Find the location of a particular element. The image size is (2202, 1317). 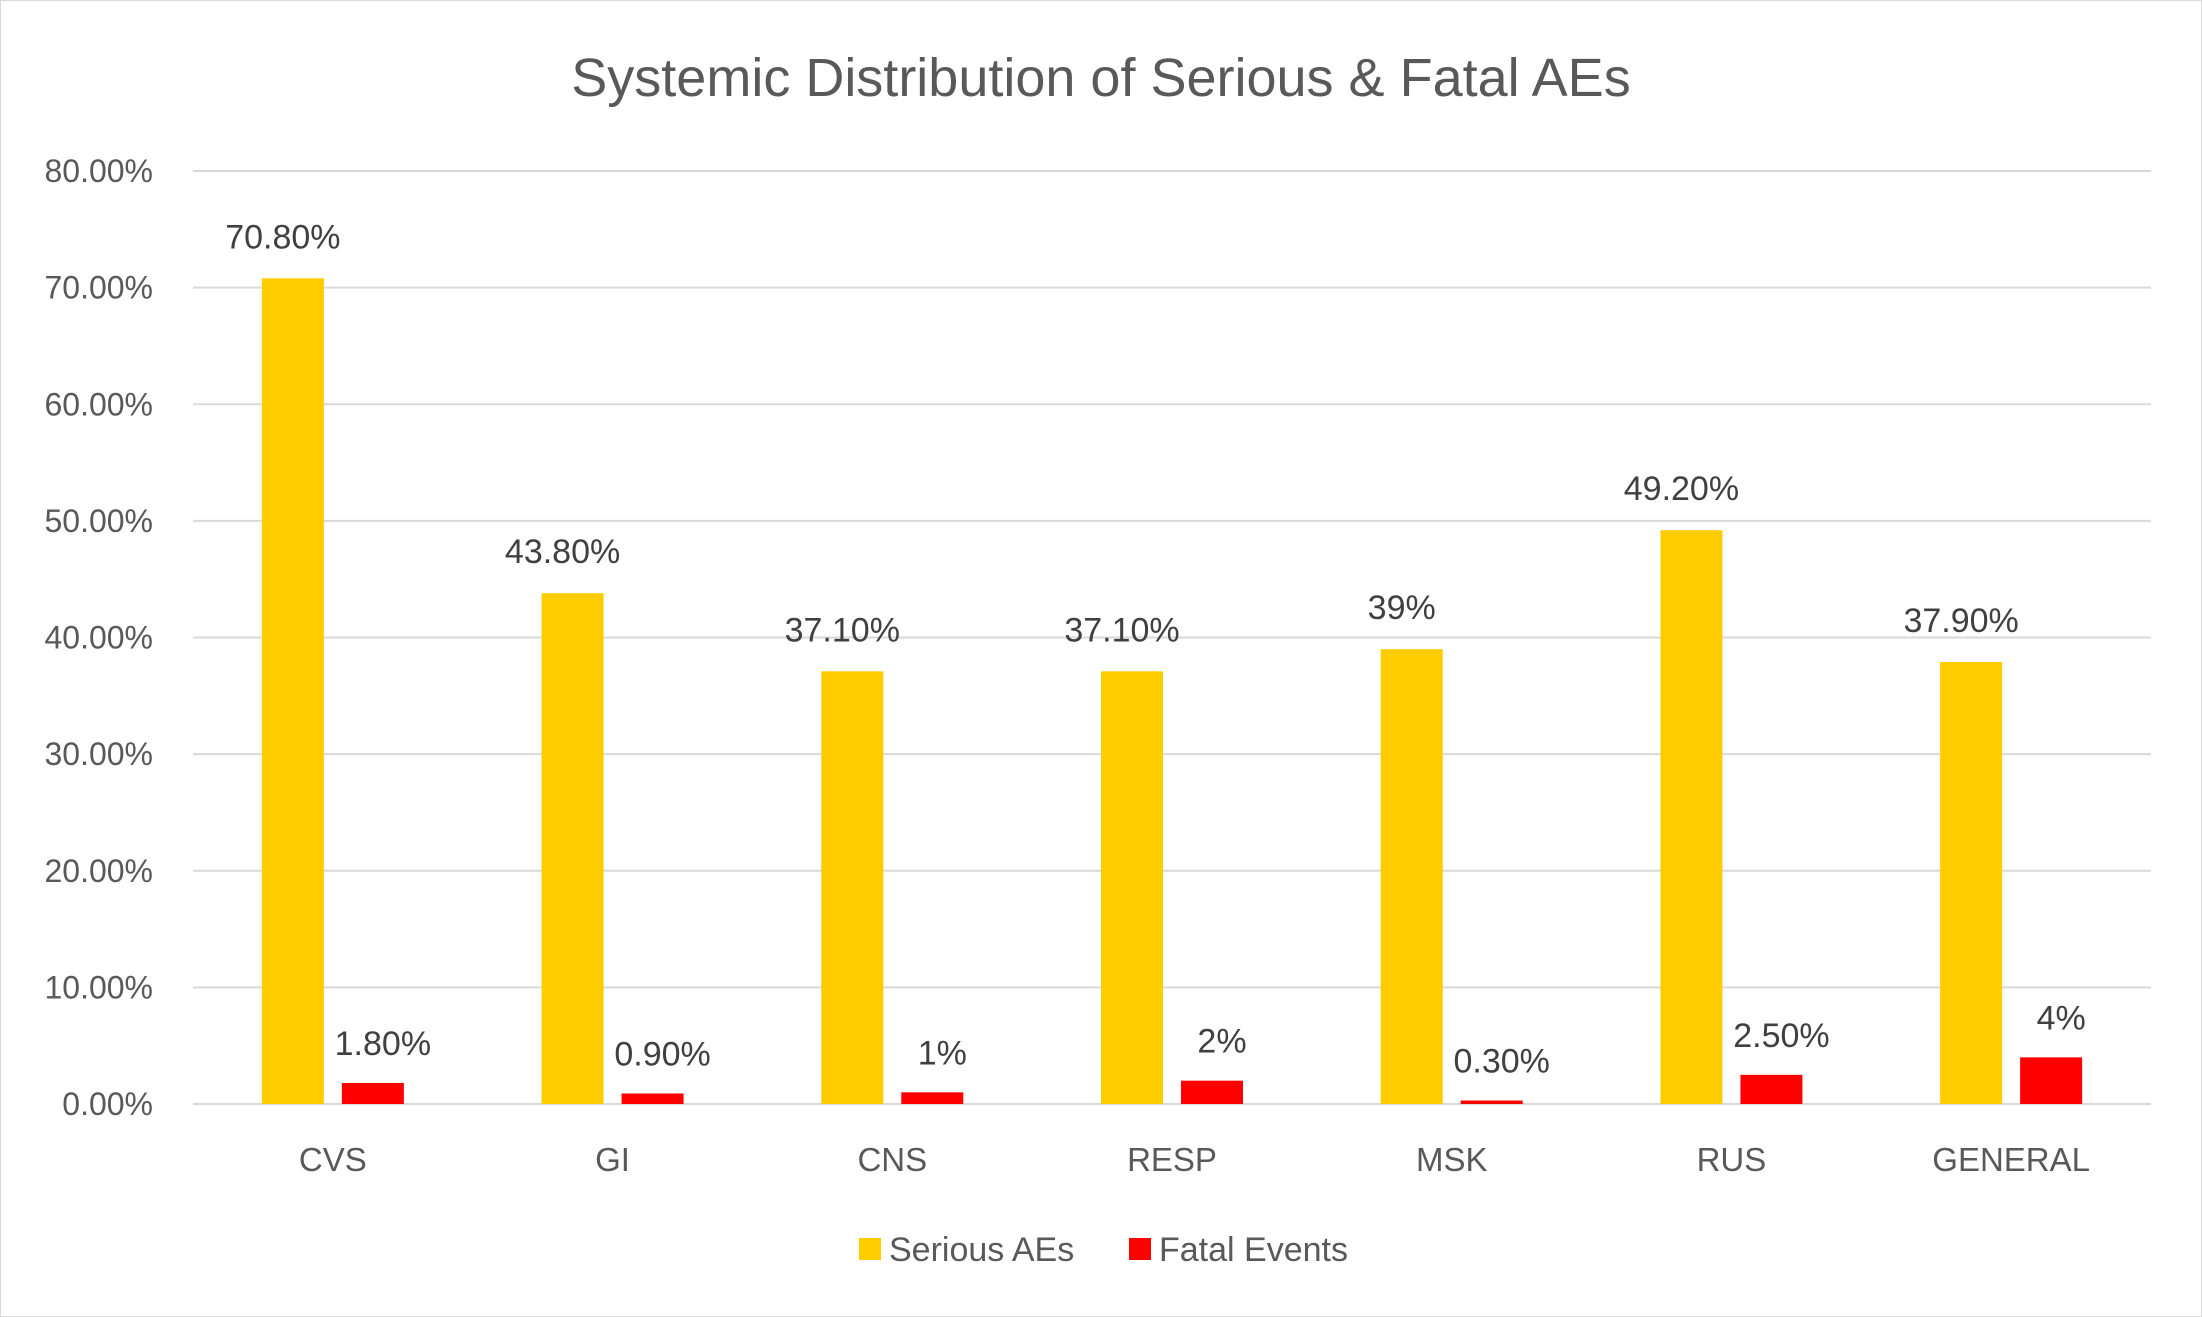

y-tick-label: 60.00% is located at coordinates (98, 404).